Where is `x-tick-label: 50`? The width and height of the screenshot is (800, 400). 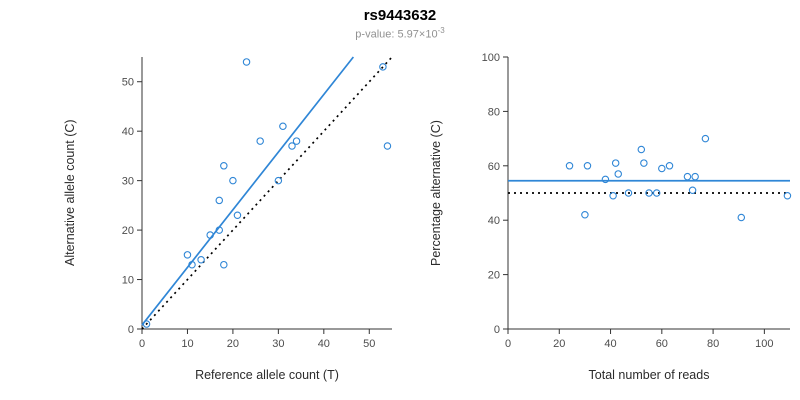 x-tick-label: 50 is located at coordinates (369, 344).